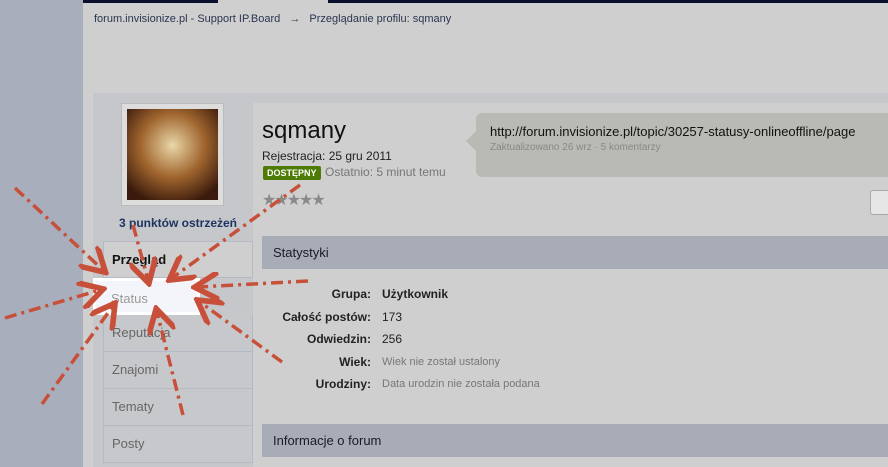 This screenshot has height=467, width=888. Describe the element at coordinates (178, 370) in the screenshot. I see `tab-friends: Znajomi` at that location.